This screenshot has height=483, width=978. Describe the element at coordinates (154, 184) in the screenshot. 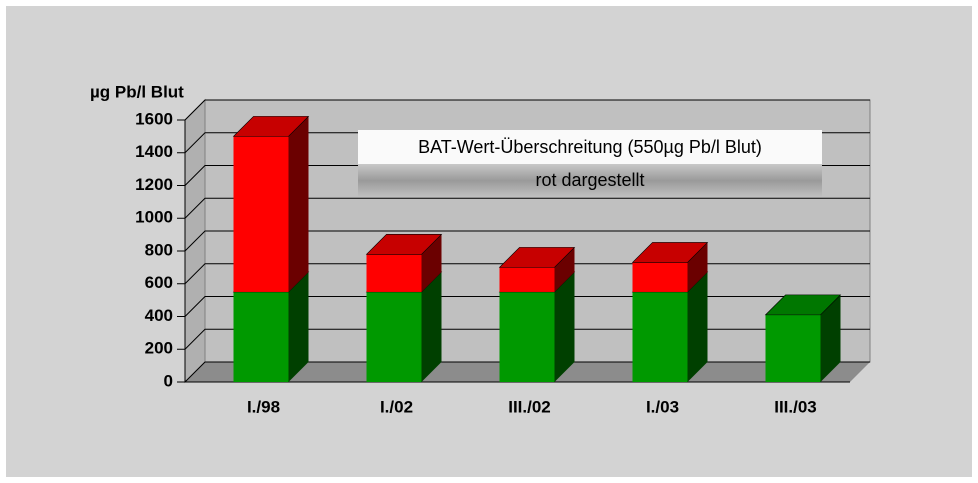

I see `y-tick-label: 1200` at that location.